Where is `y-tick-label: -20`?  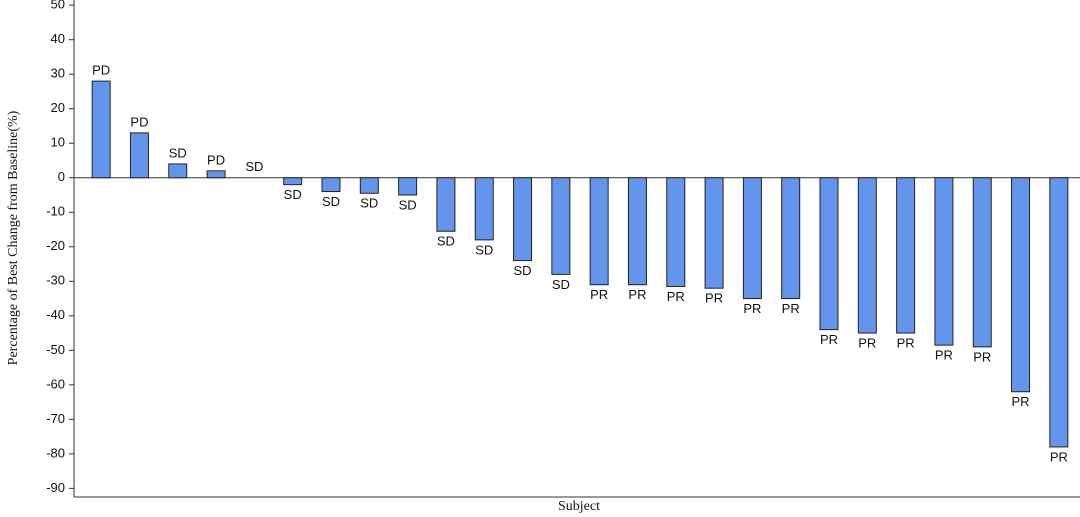
y-tick-label: -20 is located at coordinates (55, 245).